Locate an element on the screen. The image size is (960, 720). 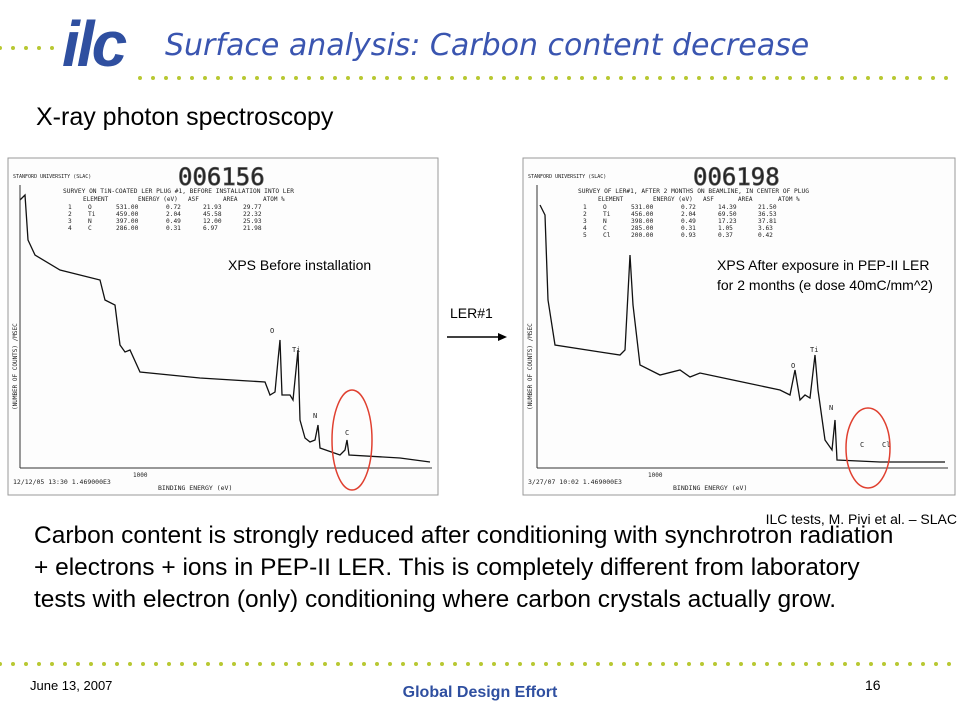
peak-label: Cl is located at coordinates (886, 445).